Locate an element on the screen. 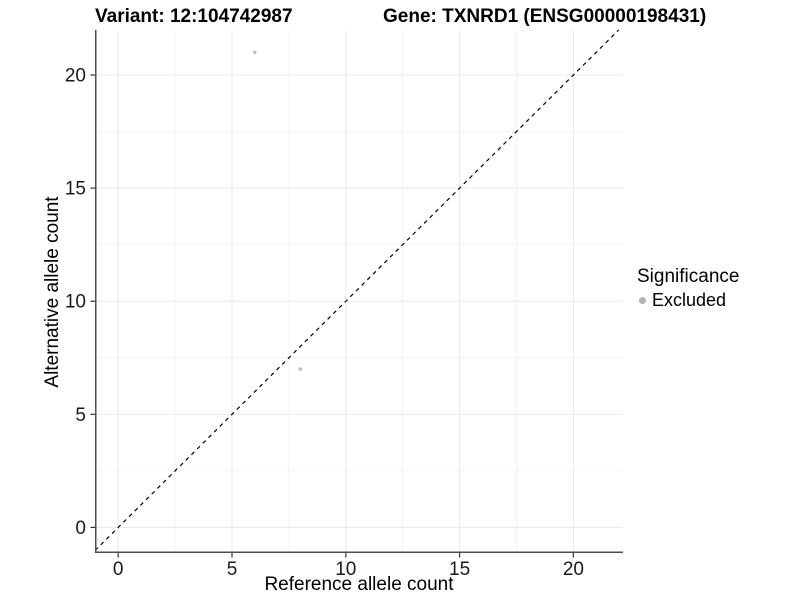  y-tick-label: 15 is located at coordinates (75, 189).